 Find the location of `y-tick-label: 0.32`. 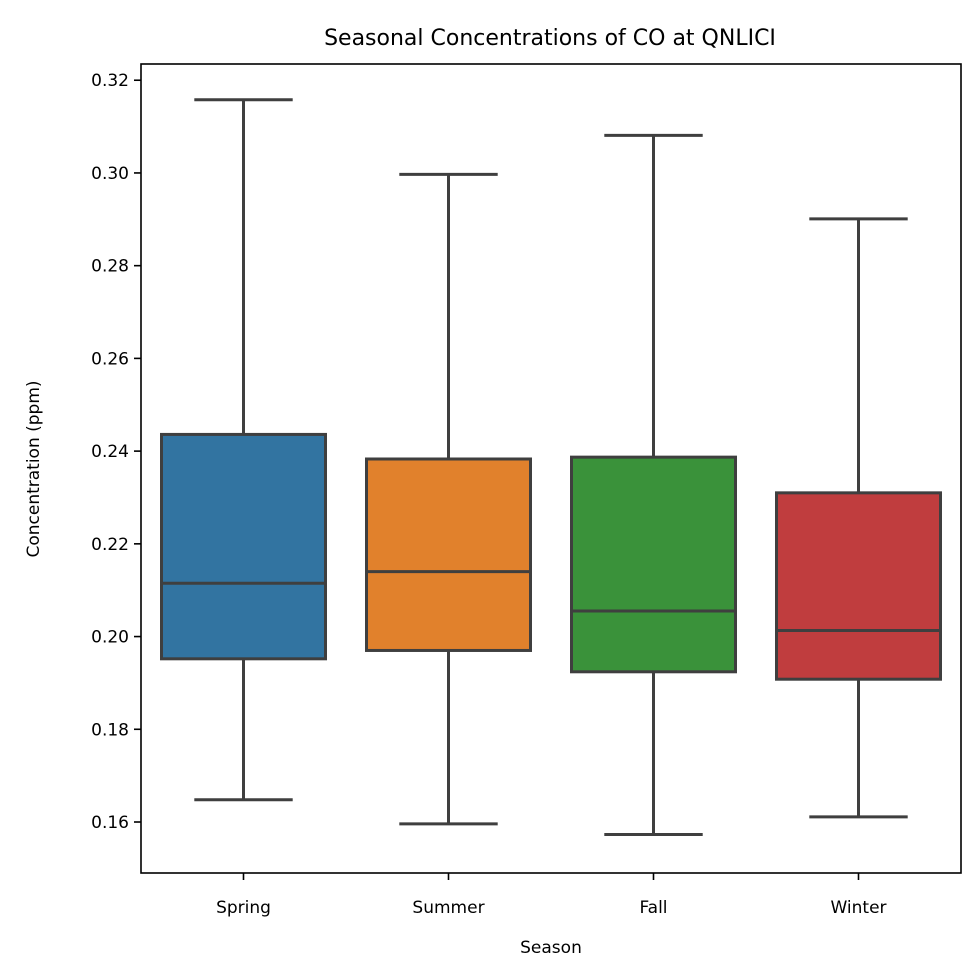

y-tick-label: 0.32 is located at coordinates (110, 81).